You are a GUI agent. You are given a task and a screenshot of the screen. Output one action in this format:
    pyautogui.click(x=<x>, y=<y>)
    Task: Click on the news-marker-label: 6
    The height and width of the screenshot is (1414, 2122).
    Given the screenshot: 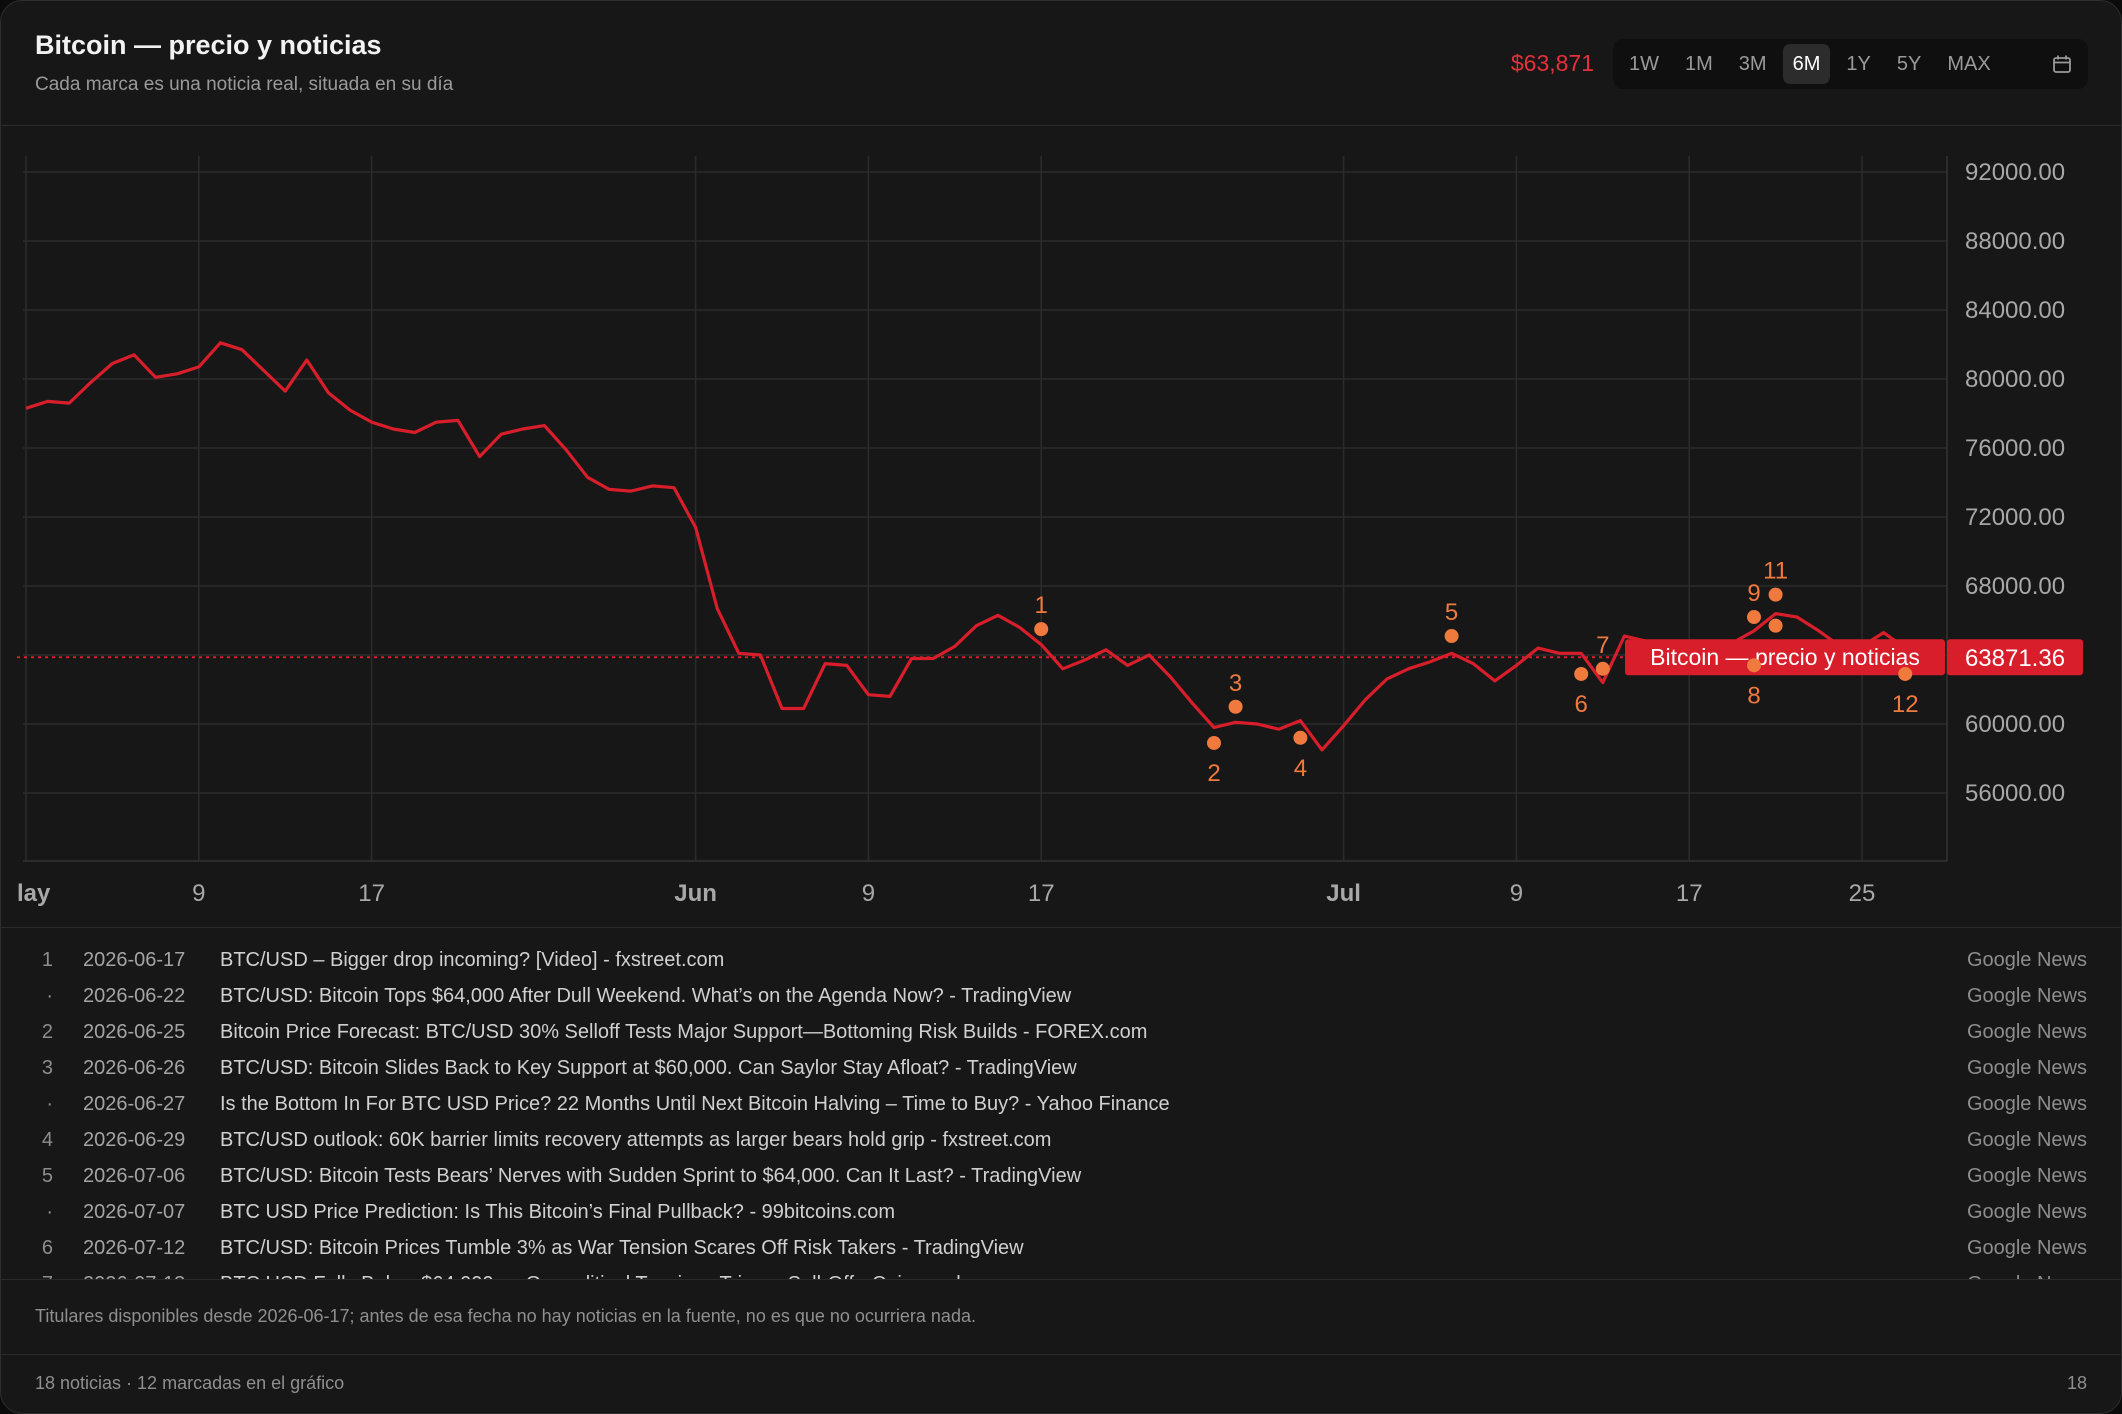 What is the action you would take?
    pyautogui.click(x=1581, y=704)
    